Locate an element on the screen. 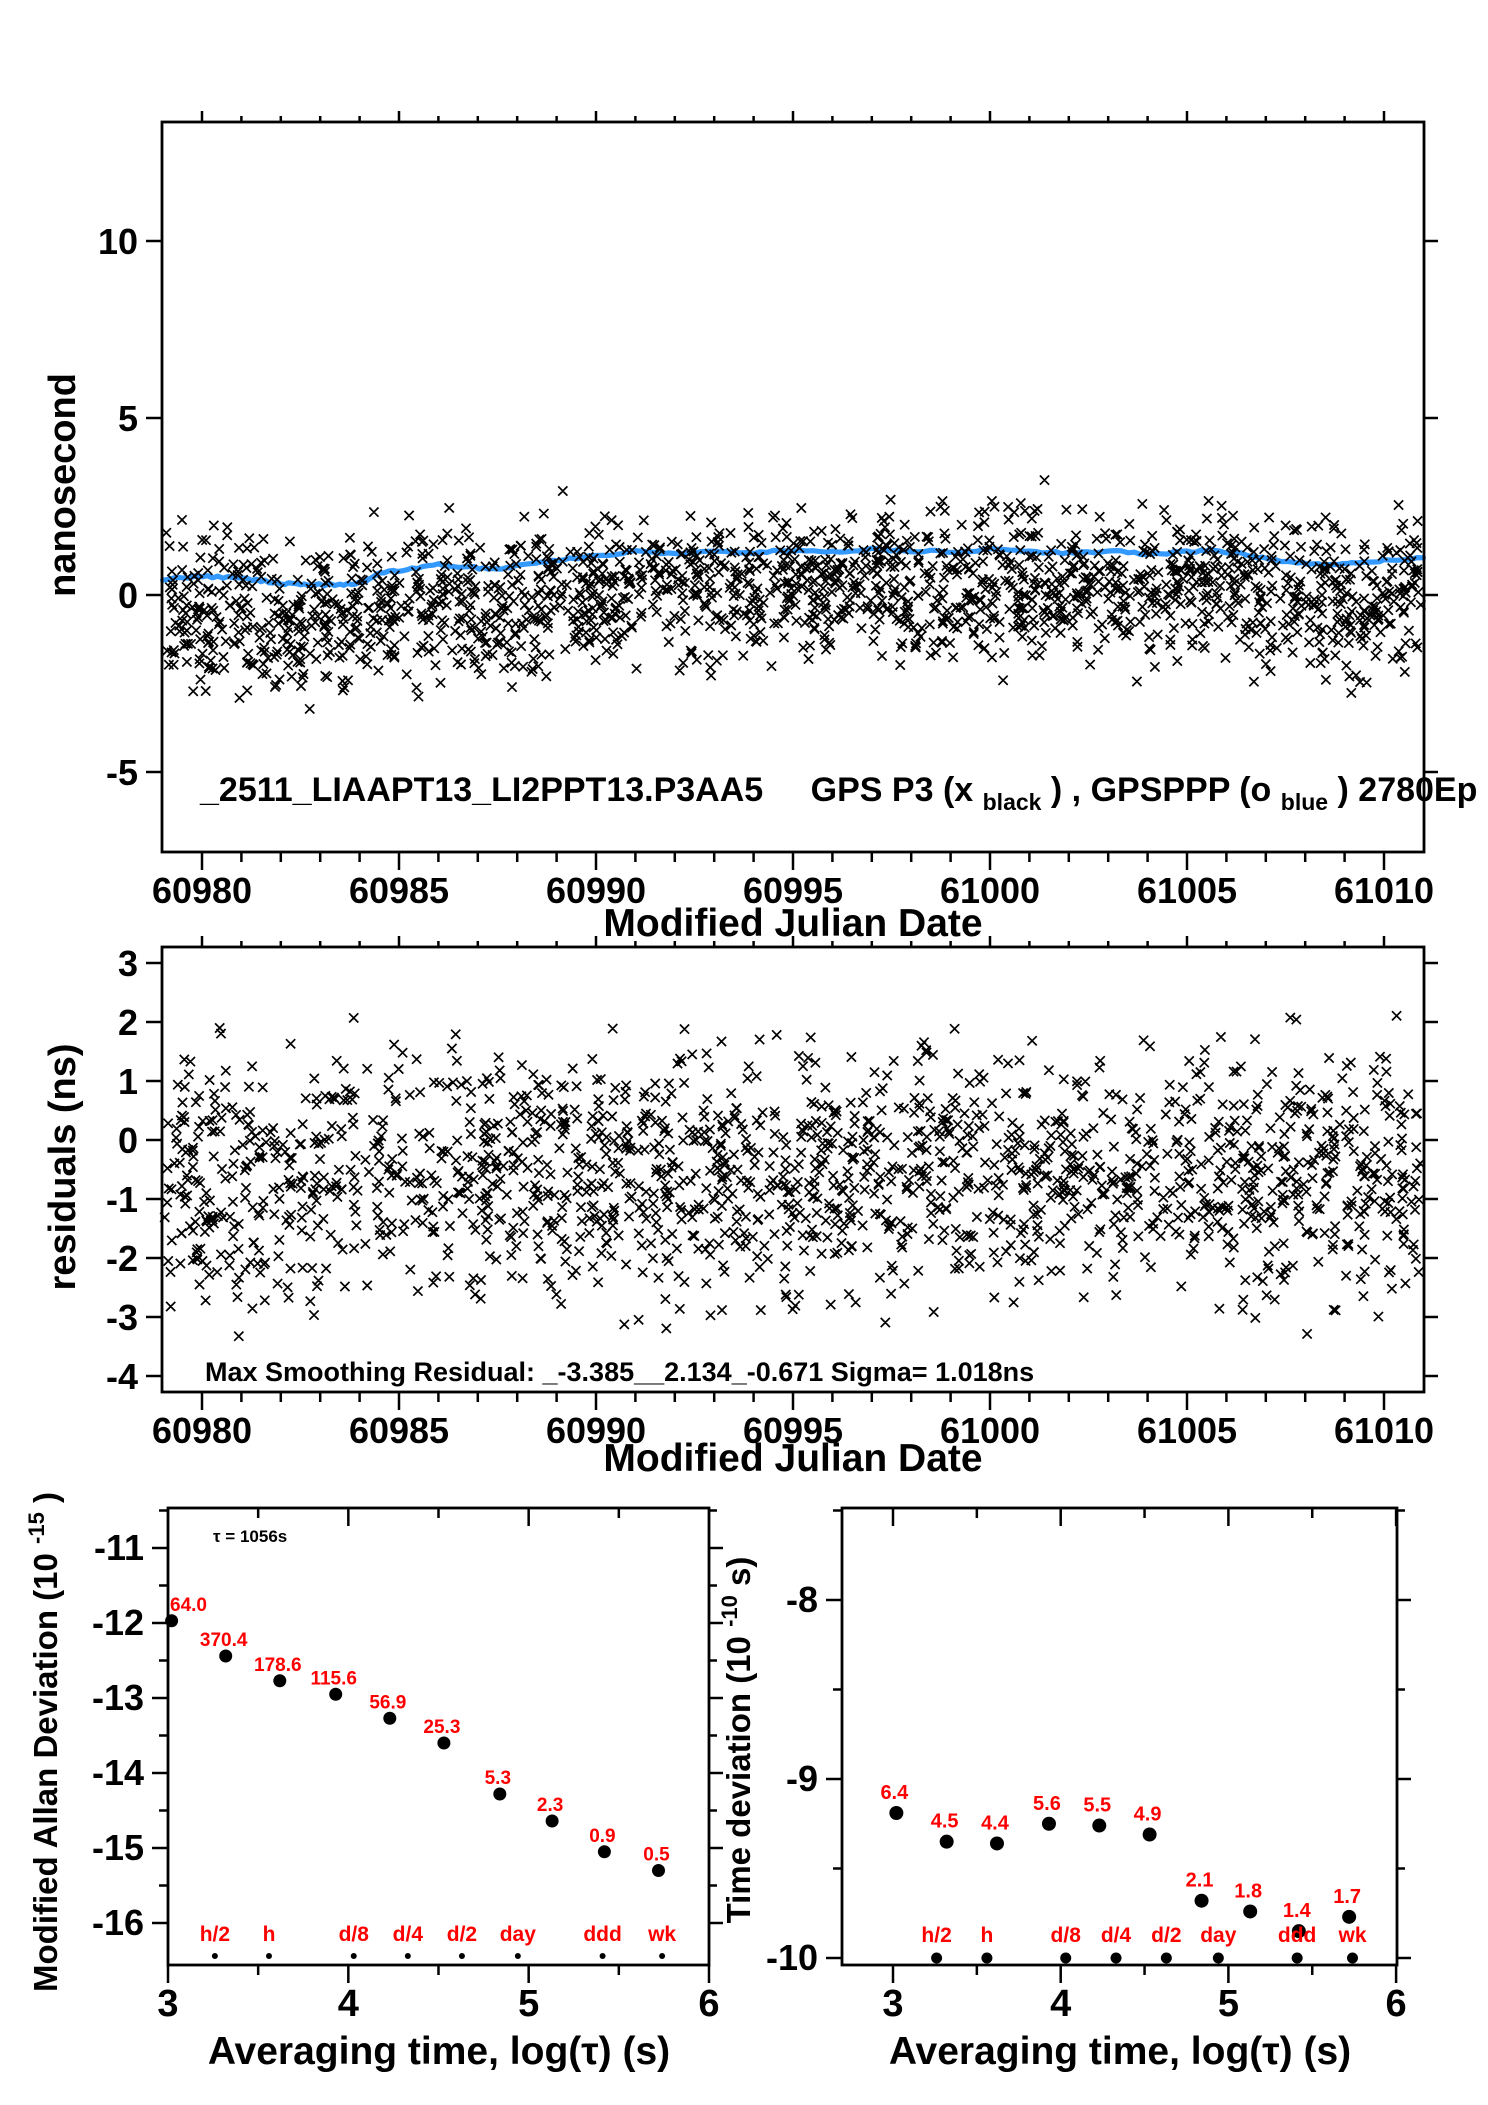  deviation-point-value-label: 115.6 is located at coordinates (333, 1678).